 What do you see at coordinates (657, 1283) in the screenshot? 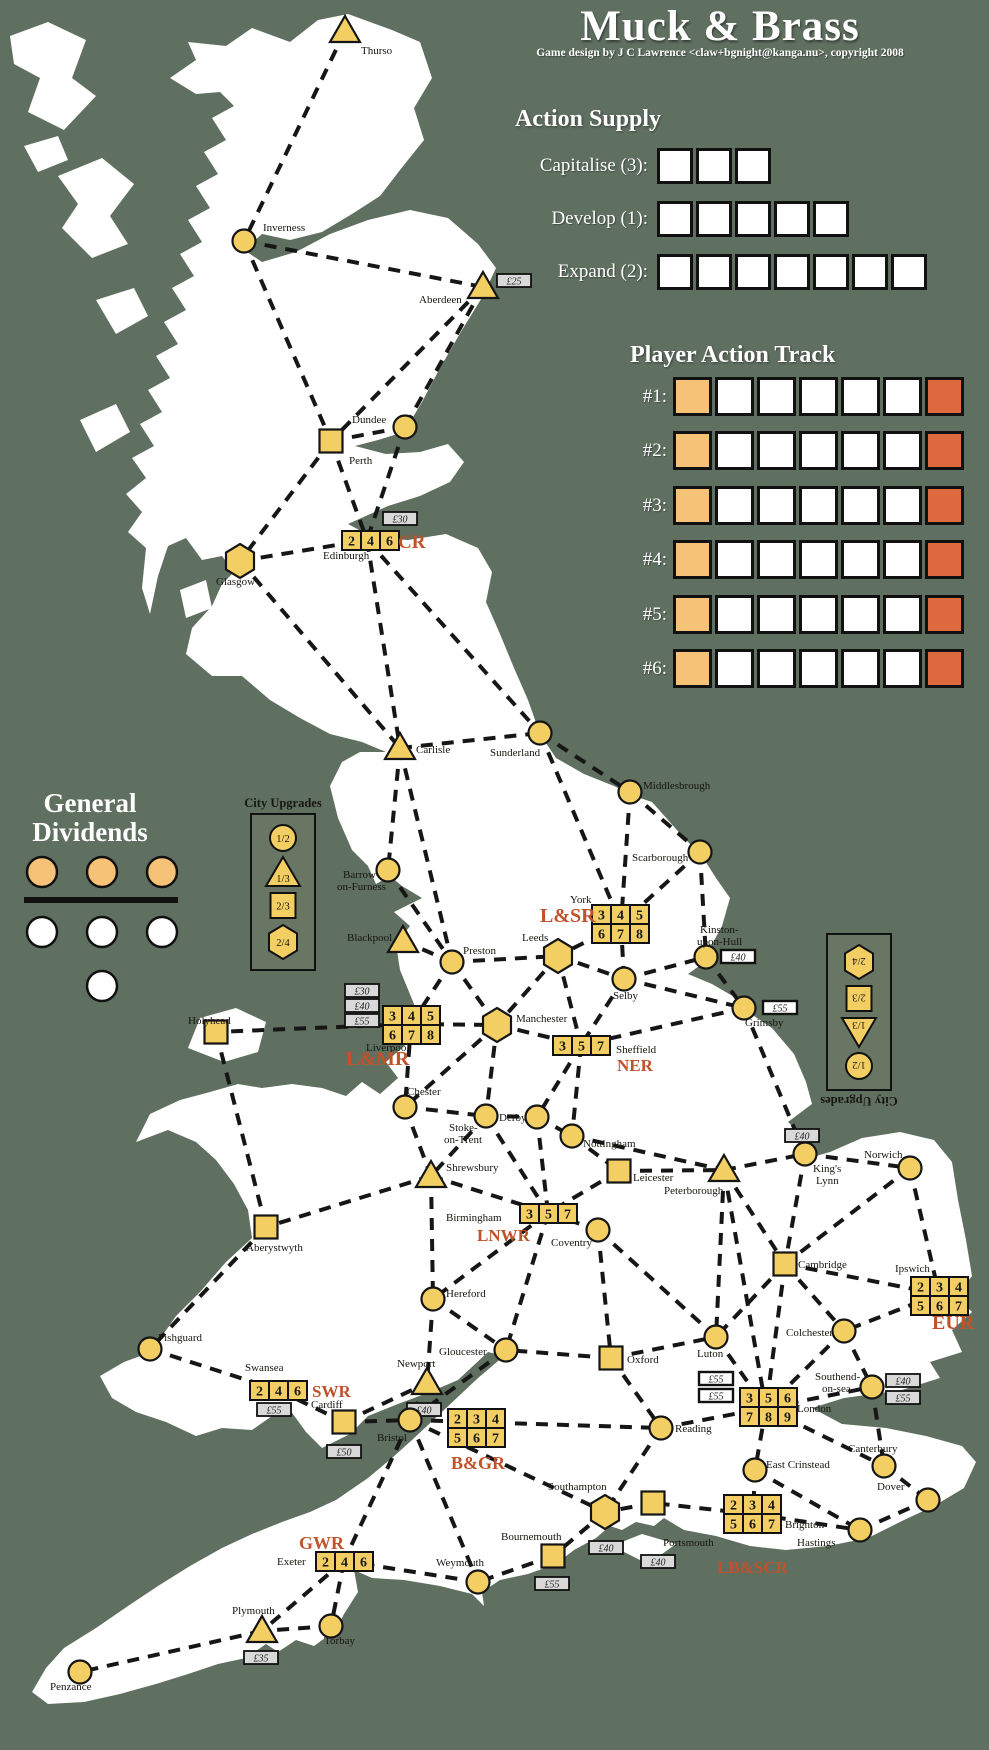
I see `route-coventry-luton` at bounding box center [657, 1283].